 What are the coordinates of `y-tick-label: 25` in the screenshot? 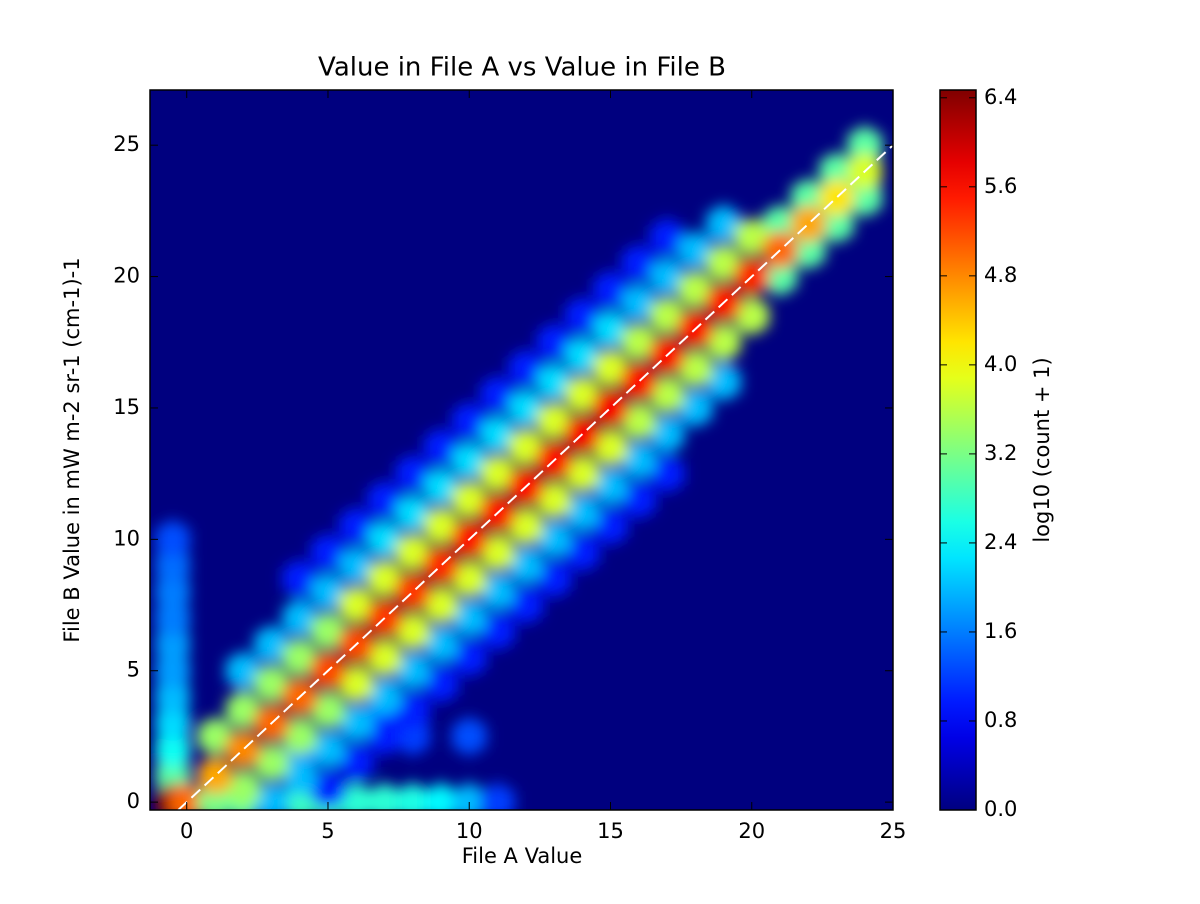 It's located at (126, 144).